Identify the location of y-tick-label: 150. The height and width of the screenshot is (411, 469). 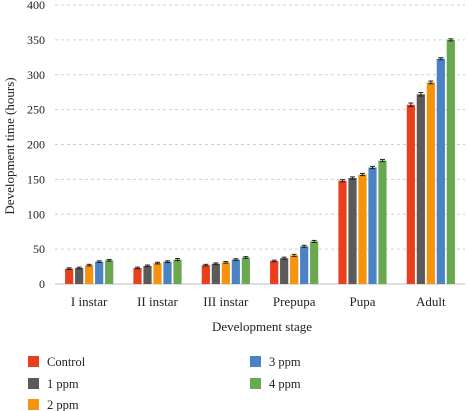
(36, 179).